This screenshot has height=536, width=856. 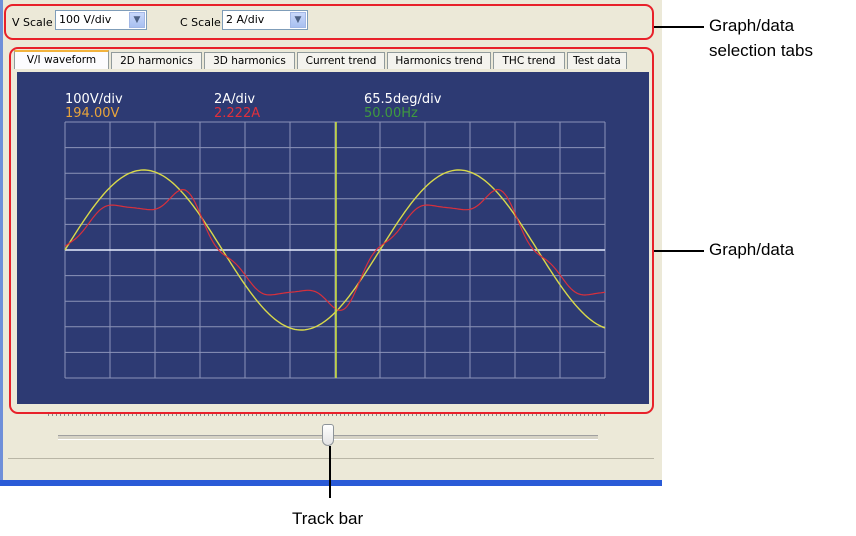 What do you see at coordinates (761, 50) in the screenshot?
I see `tabs-callout-label-line2: selection tabs` at bounding box center [761, 50].